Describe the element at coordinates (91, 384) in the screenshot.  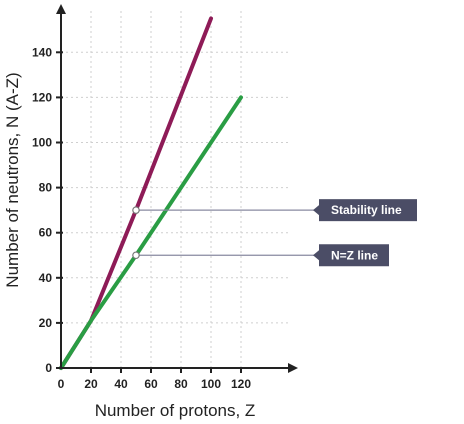
I see `x-tick-label: 20` at that location.